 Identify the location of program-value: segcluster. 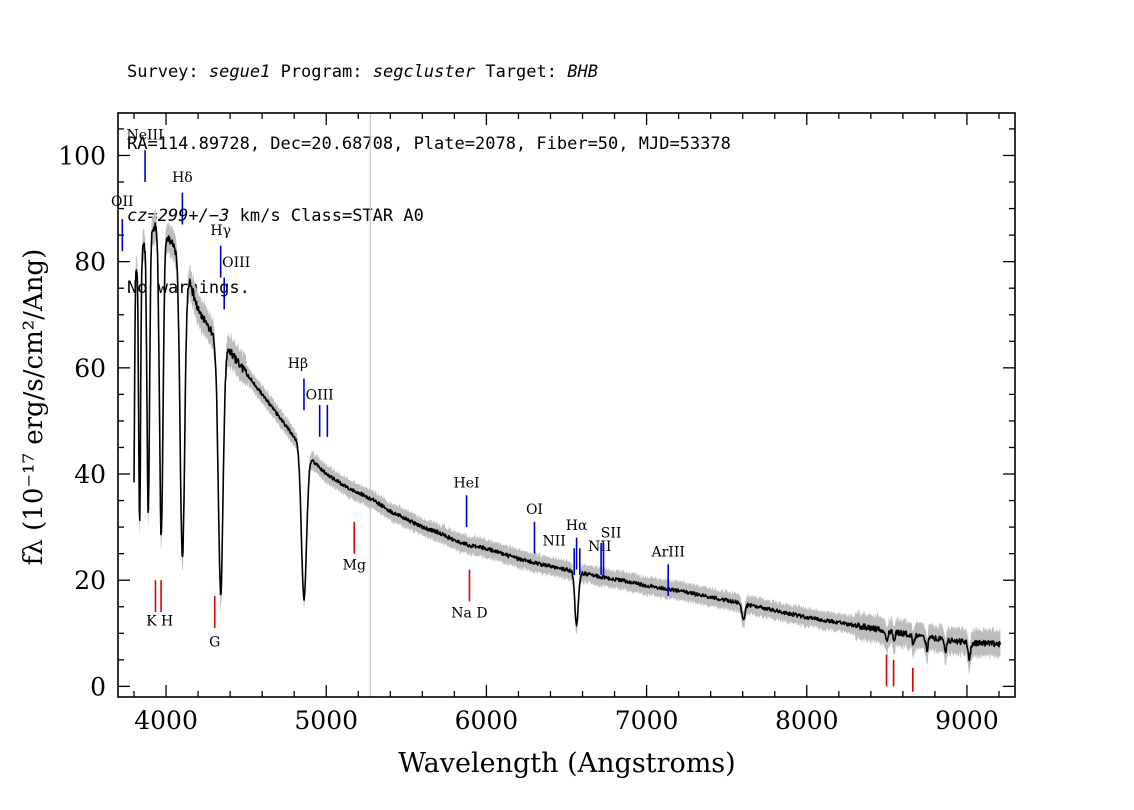
(424, 72).